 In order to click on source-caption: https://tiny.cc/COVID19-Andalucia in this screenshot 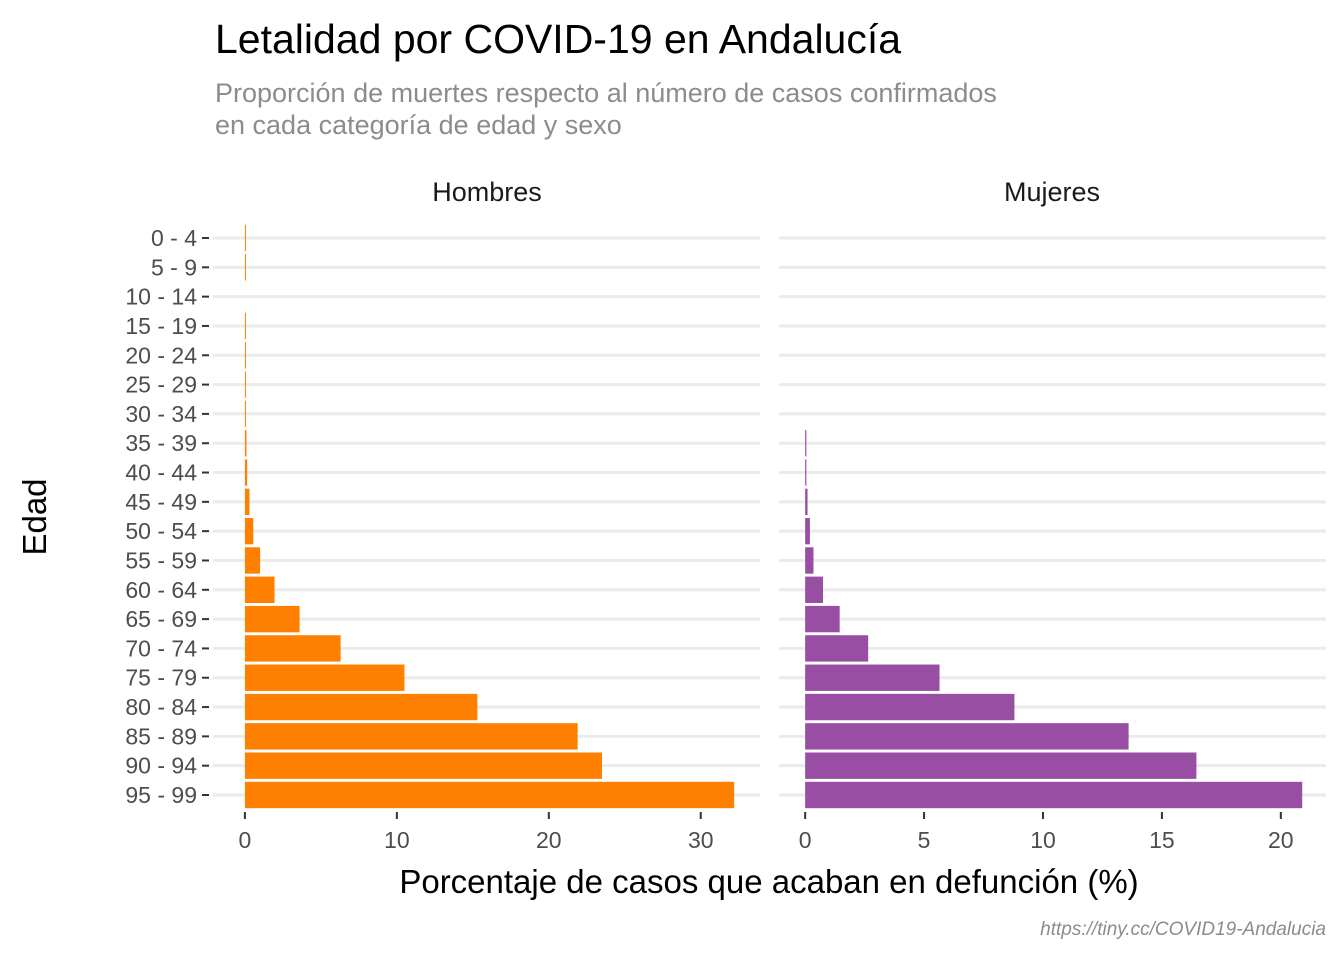, I will do `click(1183, 929)`.